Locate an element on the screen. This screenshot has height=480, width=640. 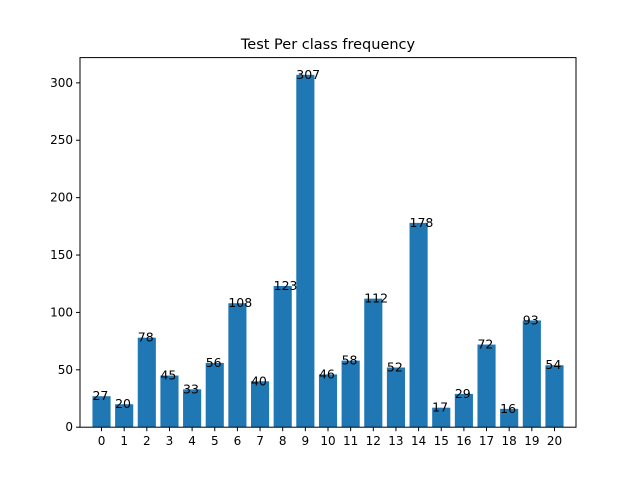
data-label-3: 45 is located at coordinates (168, 375).